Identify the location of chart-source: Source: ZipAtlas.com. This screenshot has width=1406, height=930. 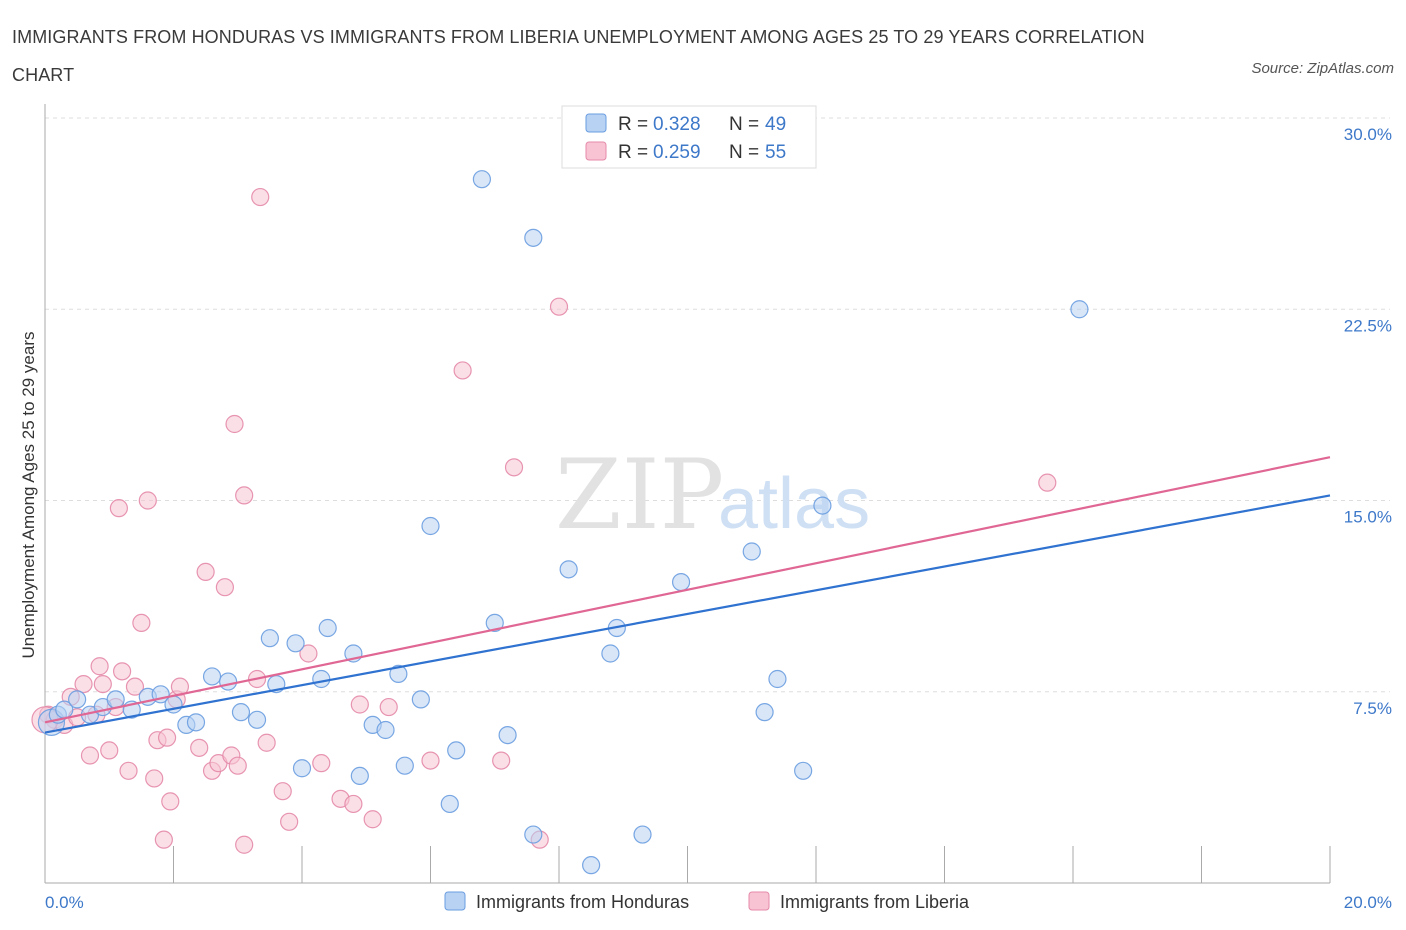
(1322, 68).